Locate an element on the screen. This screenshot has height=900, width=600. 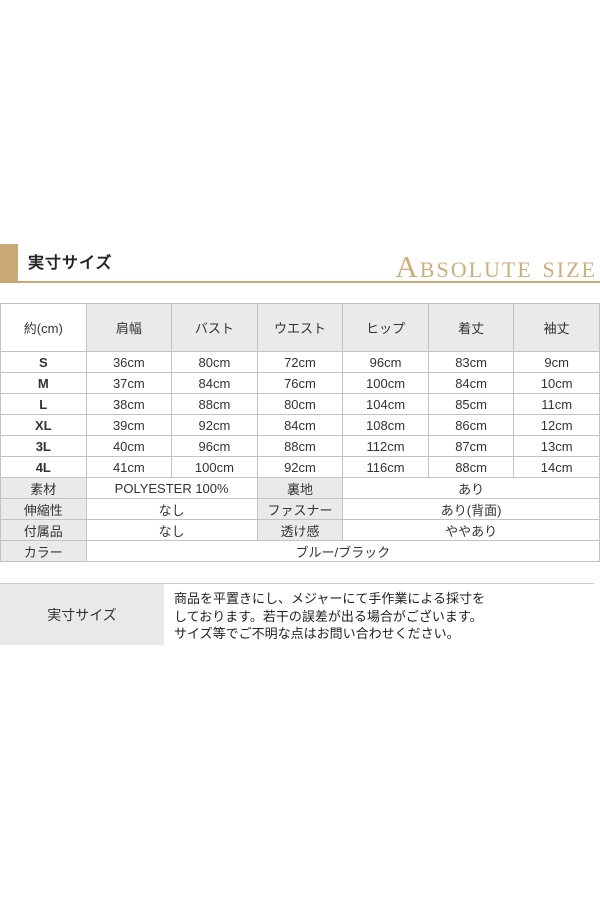
col-header-waist: ウエスト is located at coordinates (300, 327).